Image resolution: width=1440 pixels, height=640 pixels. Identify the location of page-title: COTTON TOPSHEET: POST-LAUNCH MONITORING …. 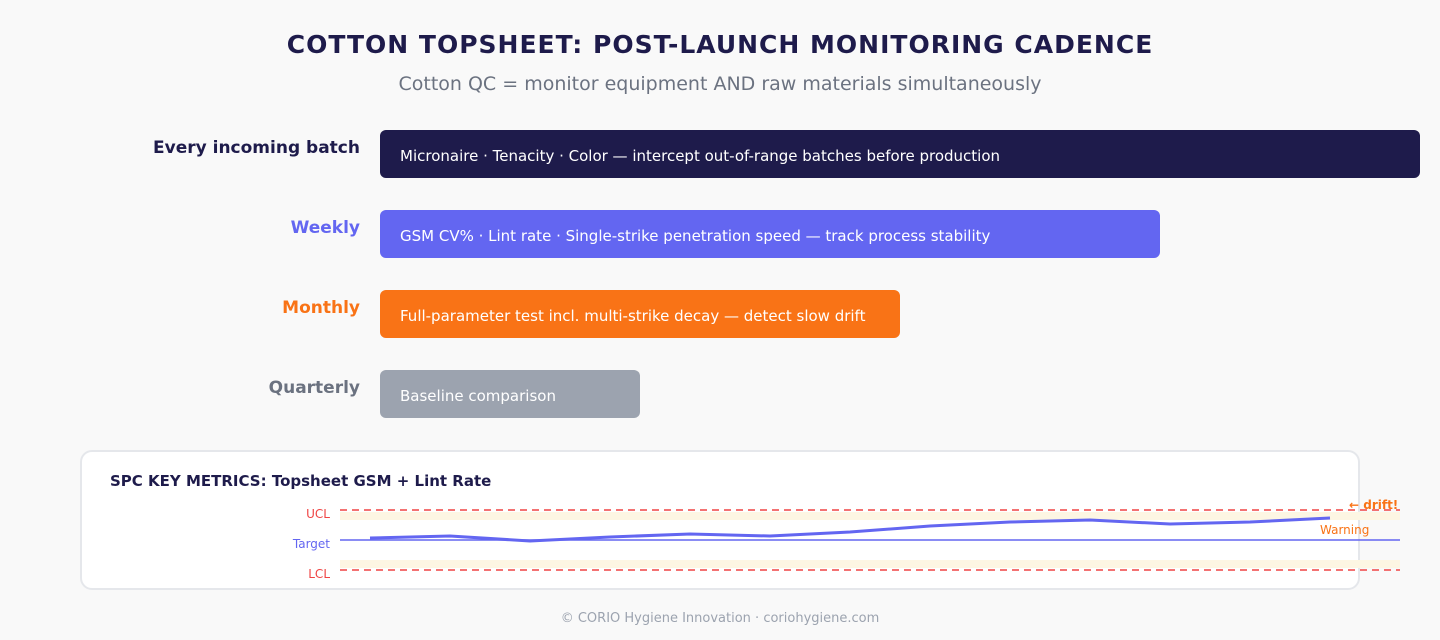
(720, 44).